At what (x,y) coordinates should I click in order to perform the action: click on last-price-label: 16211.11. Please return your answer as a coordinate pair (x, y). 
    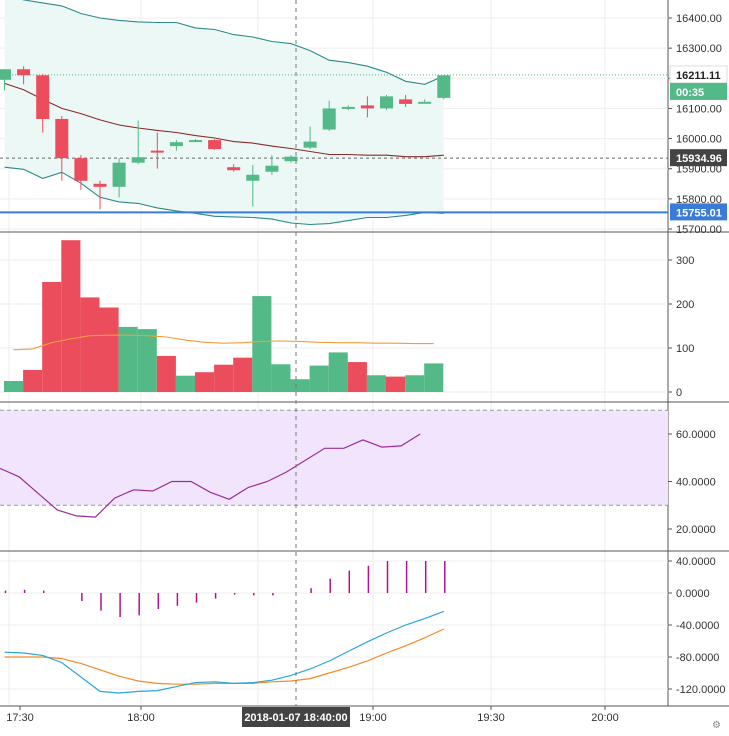
    Looking at the image, I should click on (698, 74).